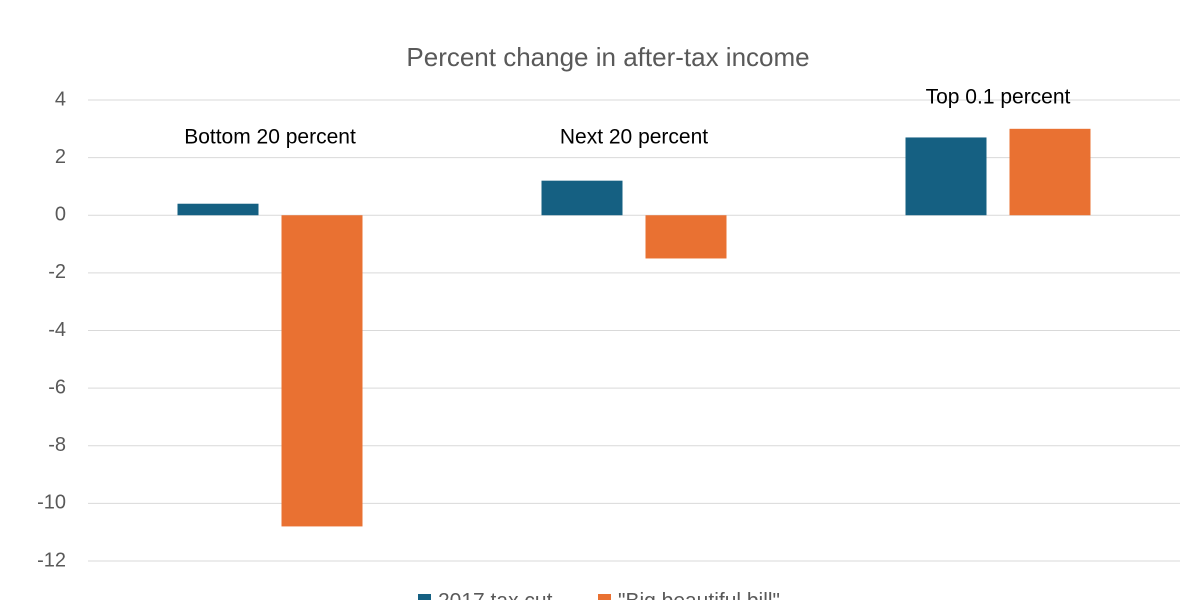 The height and width of the screenshot is (600, 1200). Describe the element at coordinates (60, 215) in the screenshot. I see `y-tick-label: 0` at that location.